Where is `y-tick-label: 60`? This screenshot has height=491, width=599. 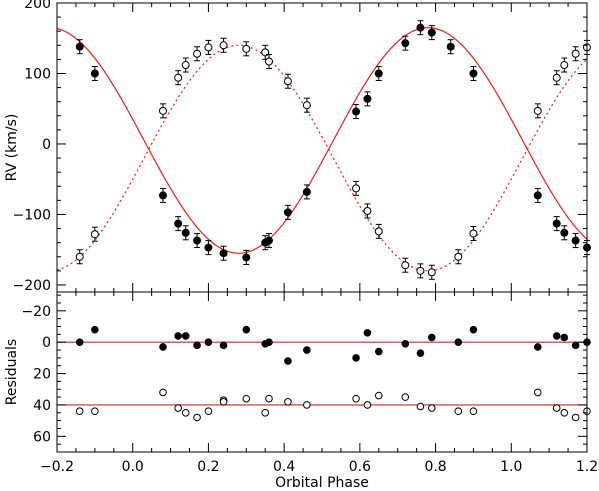 y-tick-label: 60 is located at coordinates (42, 437).